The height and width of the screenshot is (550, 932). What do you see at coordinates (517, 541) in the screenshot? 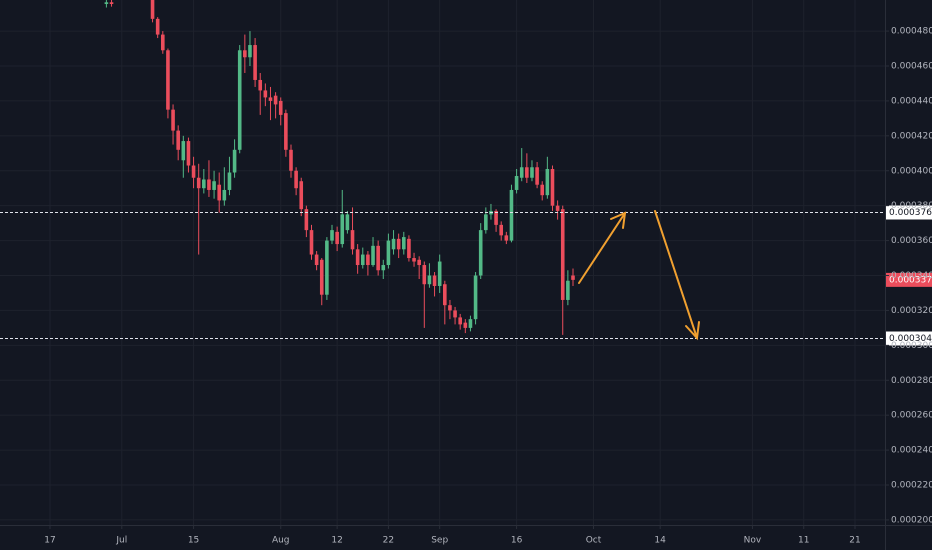
I see `x-tick-label: 16` at bounding box center [517, 541].